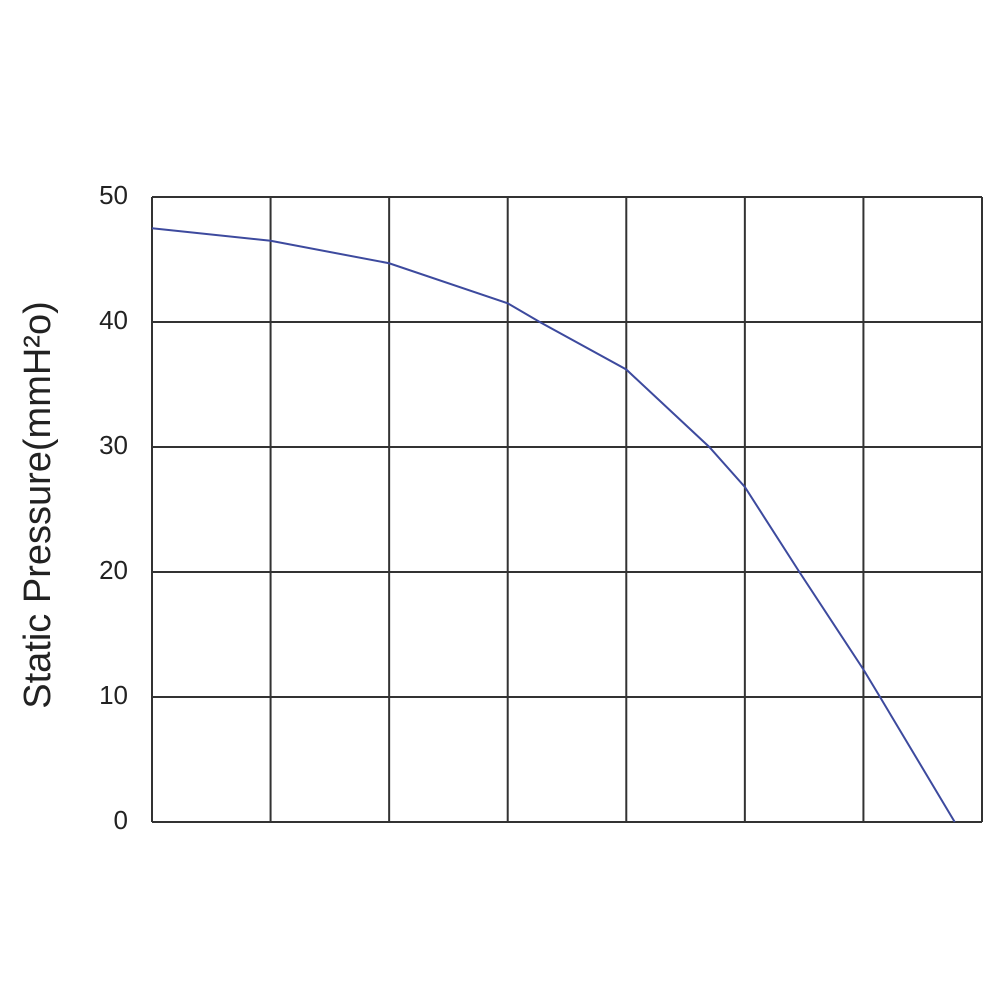 The width and height of the screenshot is (999, 999). I want to click on y-tick-label: 10, so click(113, 695).